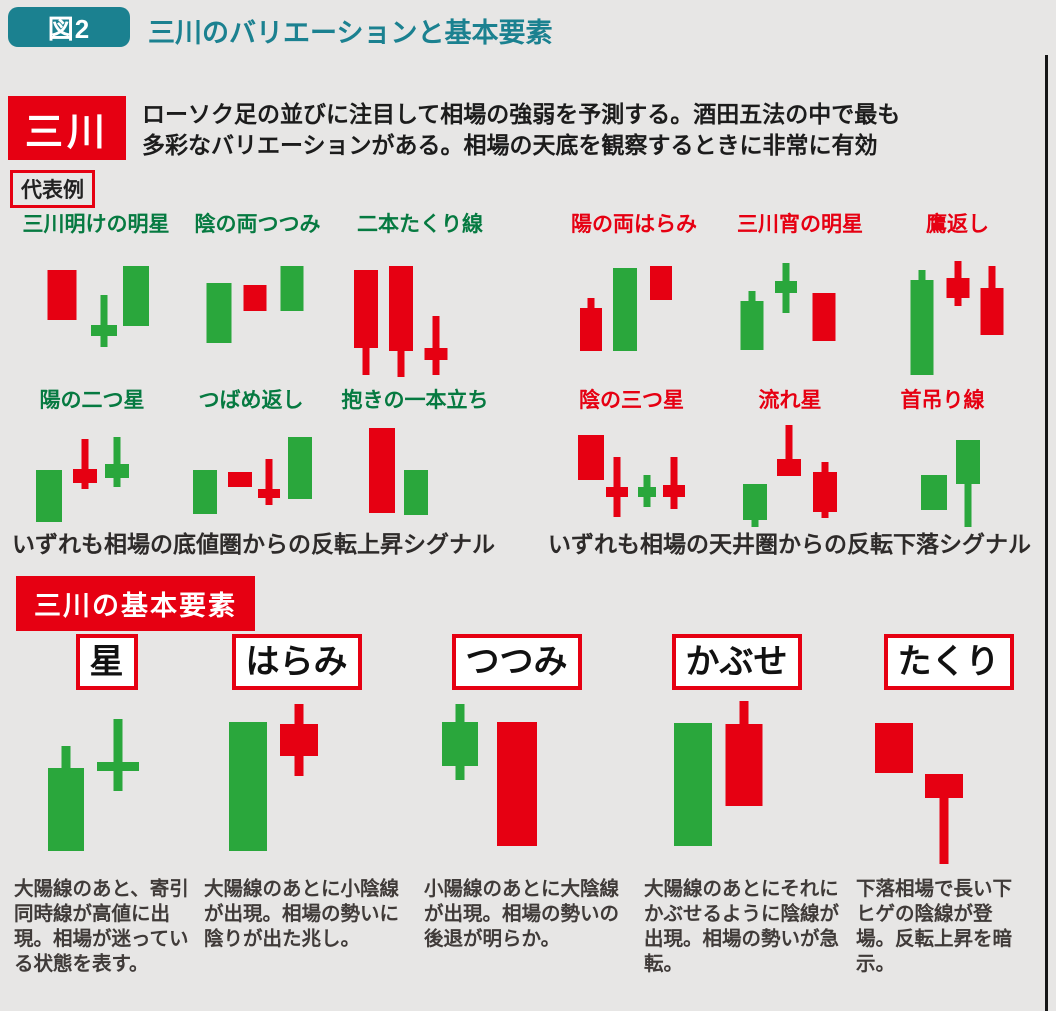  I want to click on pattern-title: 陽の二つ星, so click(92, 400).